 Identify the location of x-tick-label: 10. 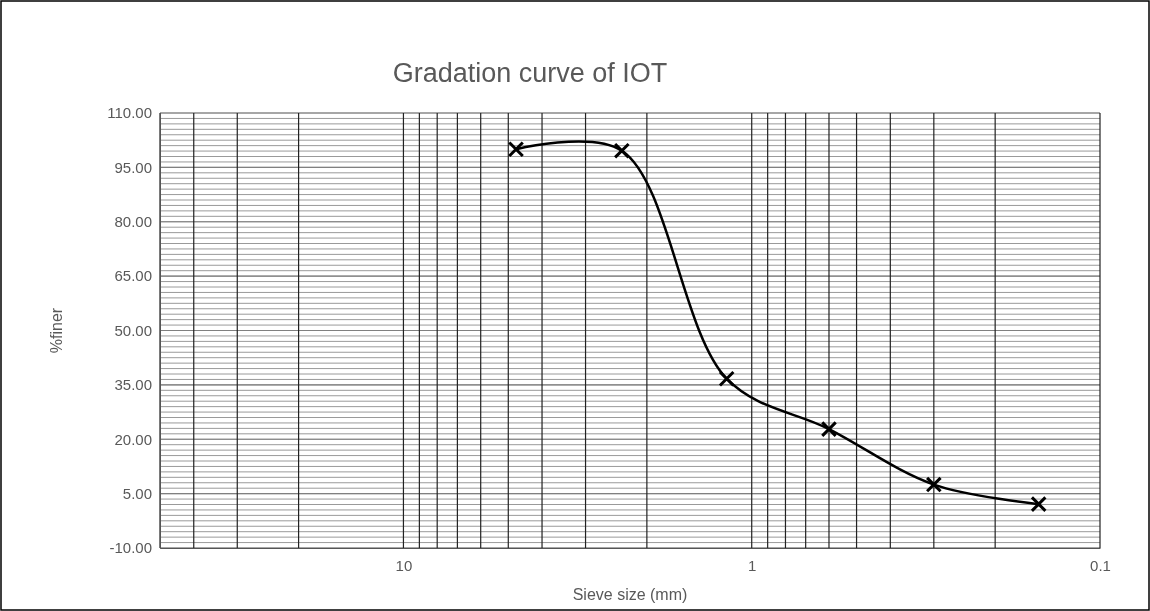
(404, 565).